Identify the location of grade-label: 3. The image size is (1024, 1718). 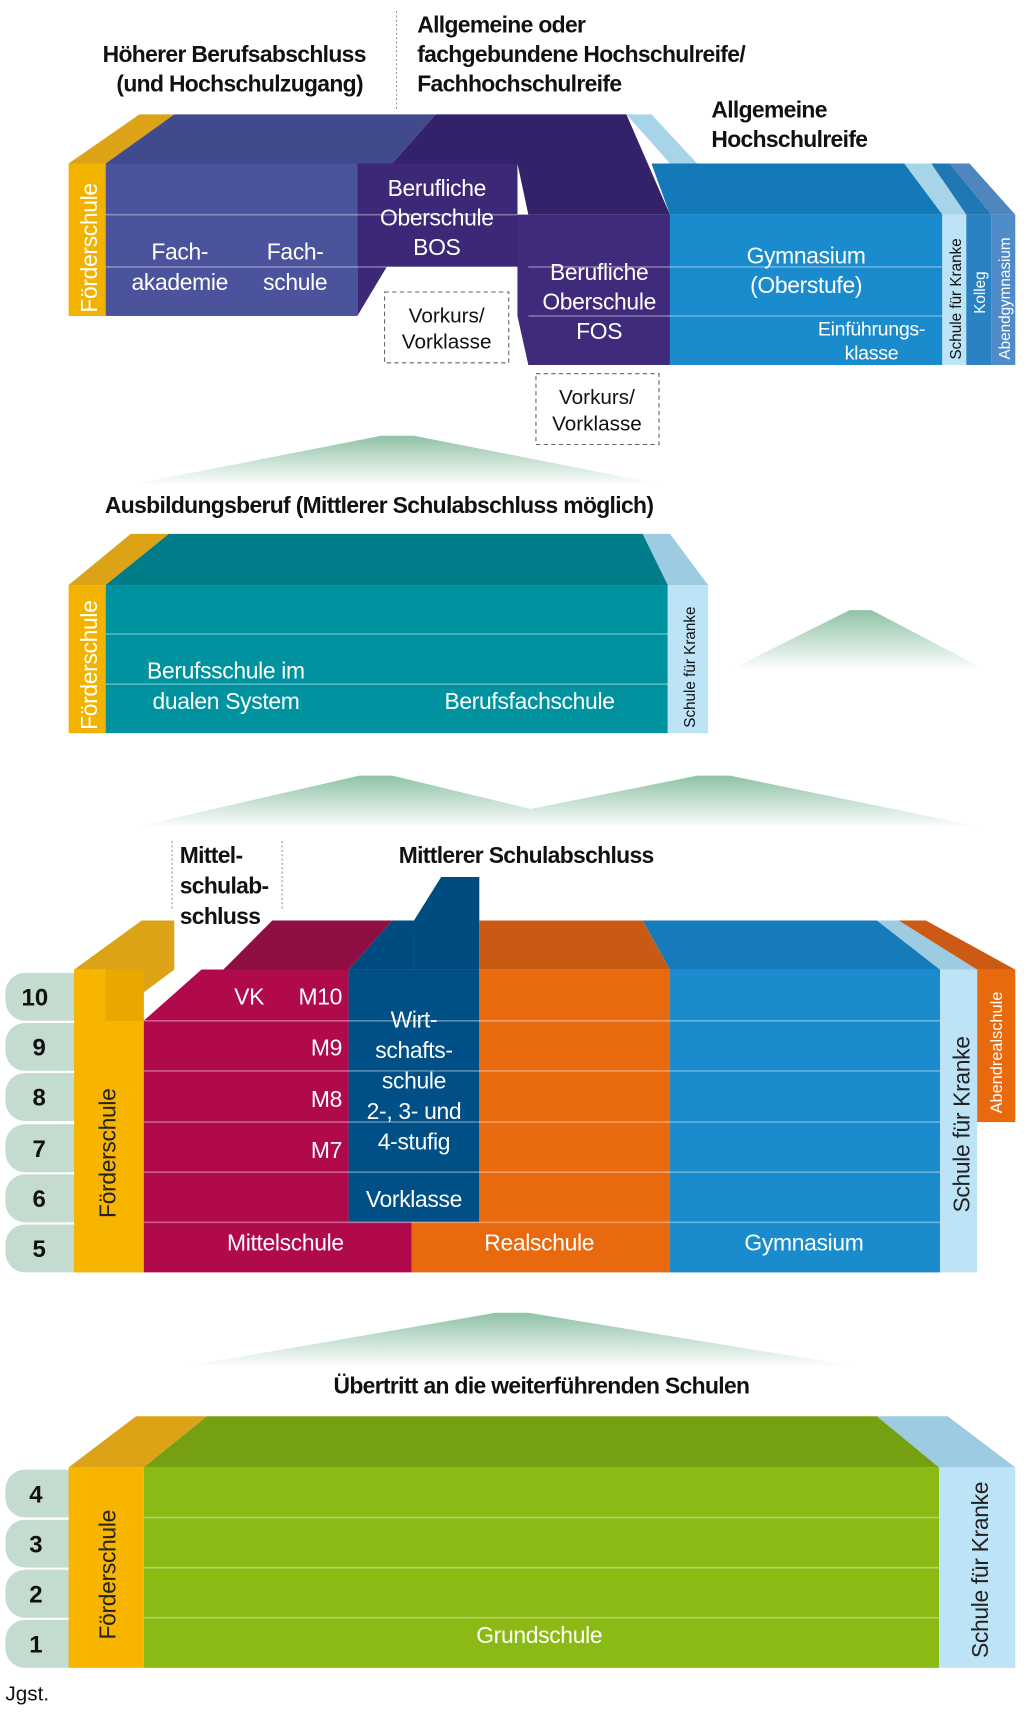
(35, 1544).